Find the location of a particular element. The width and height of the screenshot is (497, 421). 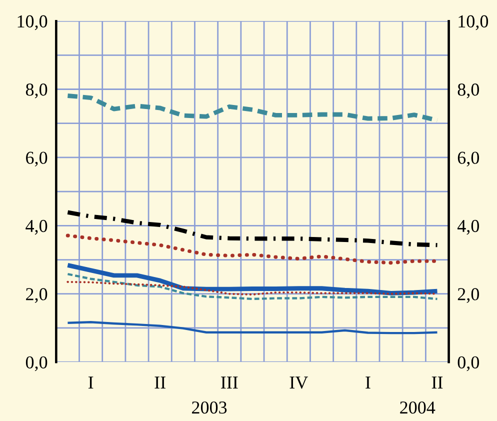

text: 2003 is located at coordinates (209, 407).